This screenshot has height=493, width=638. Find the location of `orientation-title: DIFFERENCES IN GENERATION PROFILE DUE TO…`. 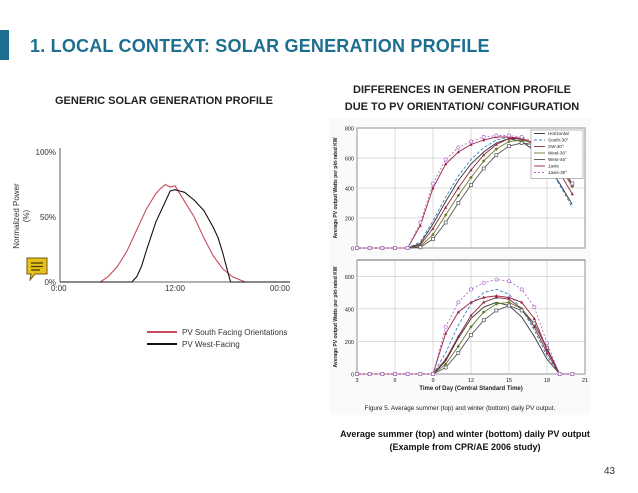

orientation-title: DIFFERENCES IN GENERATION PROFILE DUE TO… is located at coordinates (462, 99).